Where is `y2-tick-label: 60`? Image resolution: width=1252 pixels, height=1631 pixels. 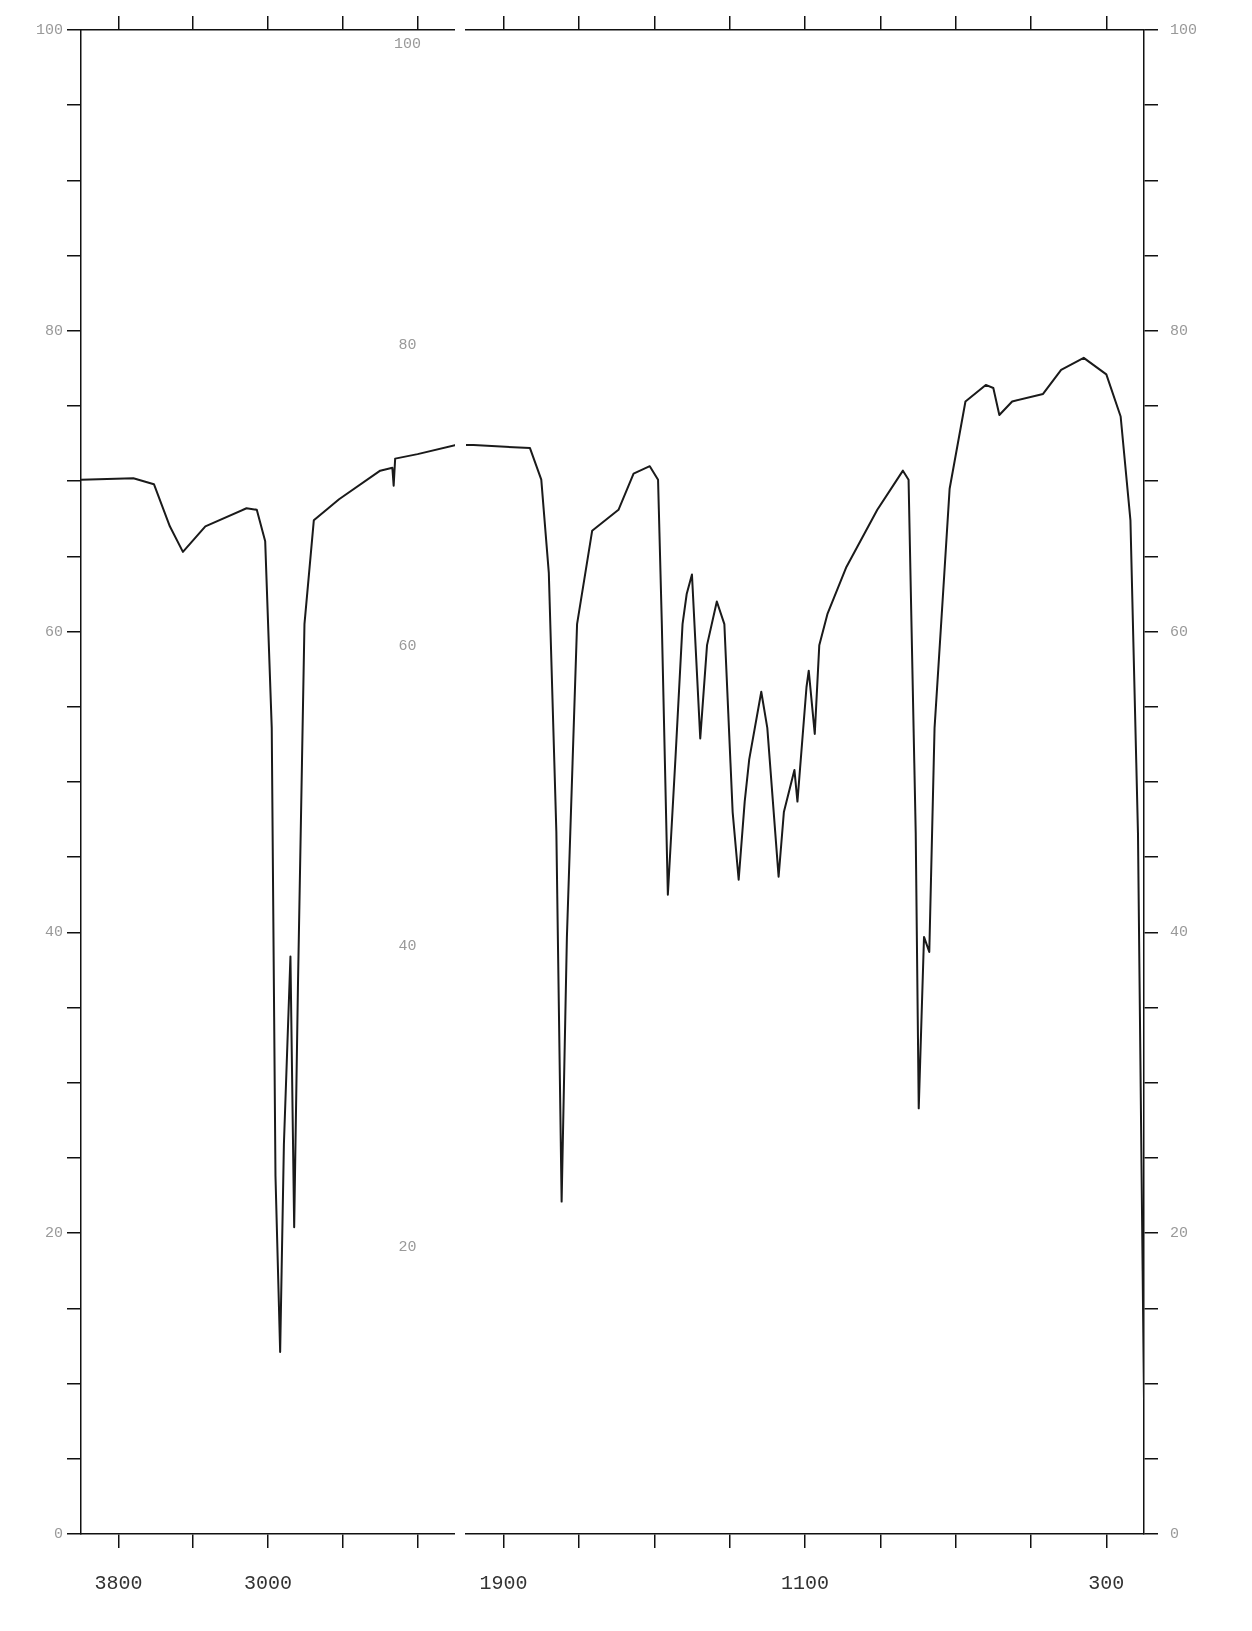
y2-tick-label: 60 is located at coordinates (1179, 632).